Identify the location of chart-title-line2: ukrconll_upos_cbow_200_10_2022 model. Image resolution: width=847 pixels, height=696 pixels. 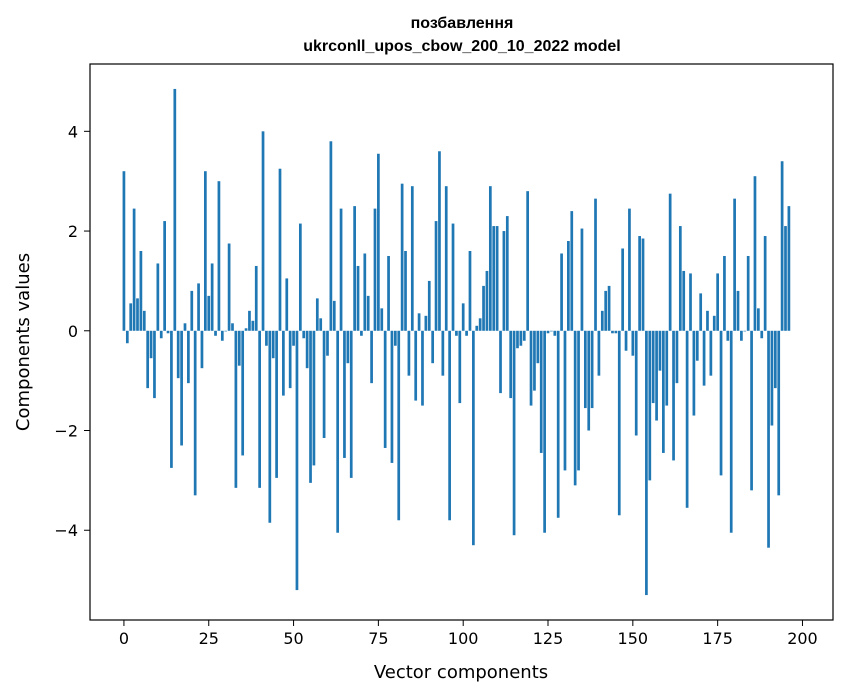
(461, 46).